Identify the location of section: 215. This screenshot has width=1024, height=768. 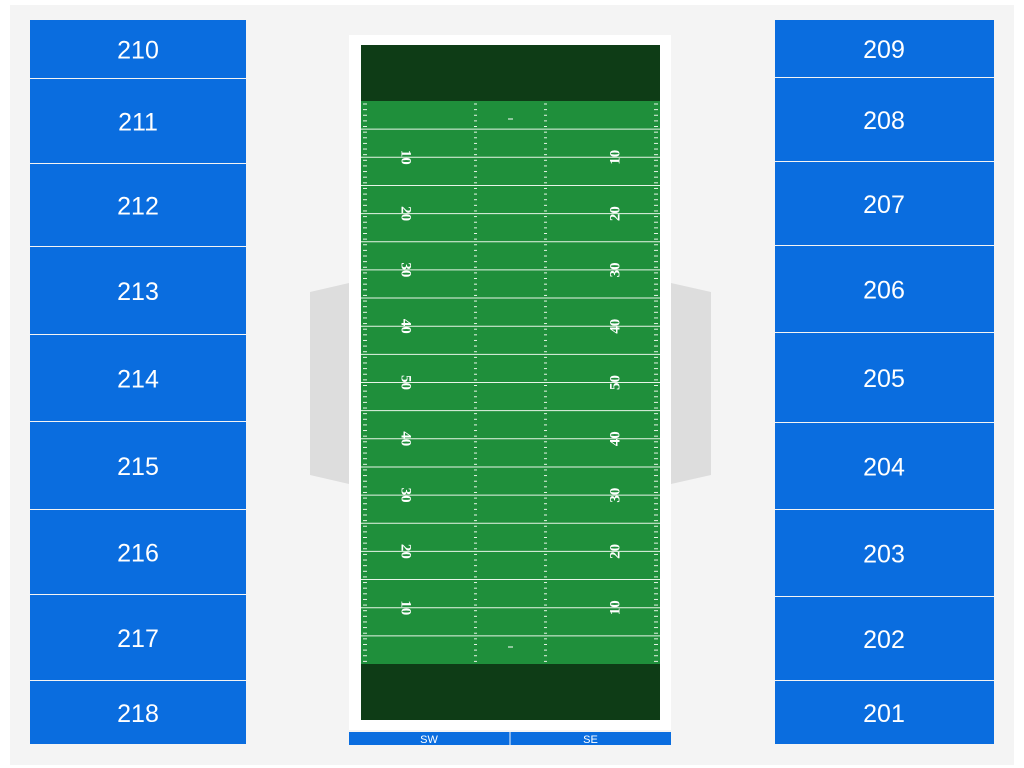
(138, 465).